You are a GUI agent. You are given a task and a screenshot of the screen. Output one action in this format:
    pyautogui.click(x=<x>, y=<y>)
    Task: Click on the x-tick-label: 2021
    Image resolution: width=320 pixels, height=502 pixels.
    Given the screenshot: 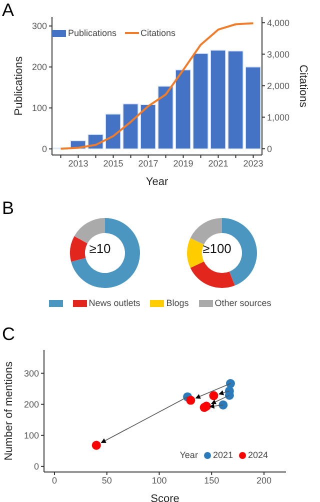 What is the action you would take?
    pyautogui.click(x=218, y=163)
    